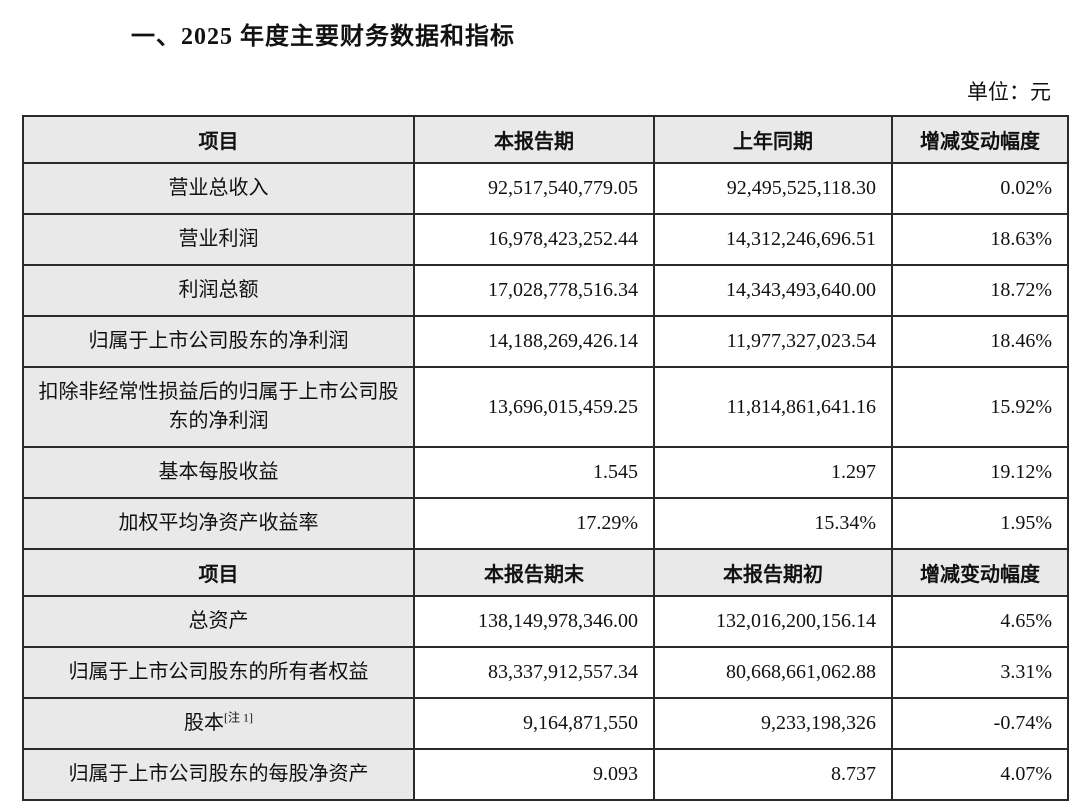 The height and width of the screenshot is (812, 1087). Describe the element at coordinates (980, 523) in the screenshot. I see `value-change: 1.95%` at that location.